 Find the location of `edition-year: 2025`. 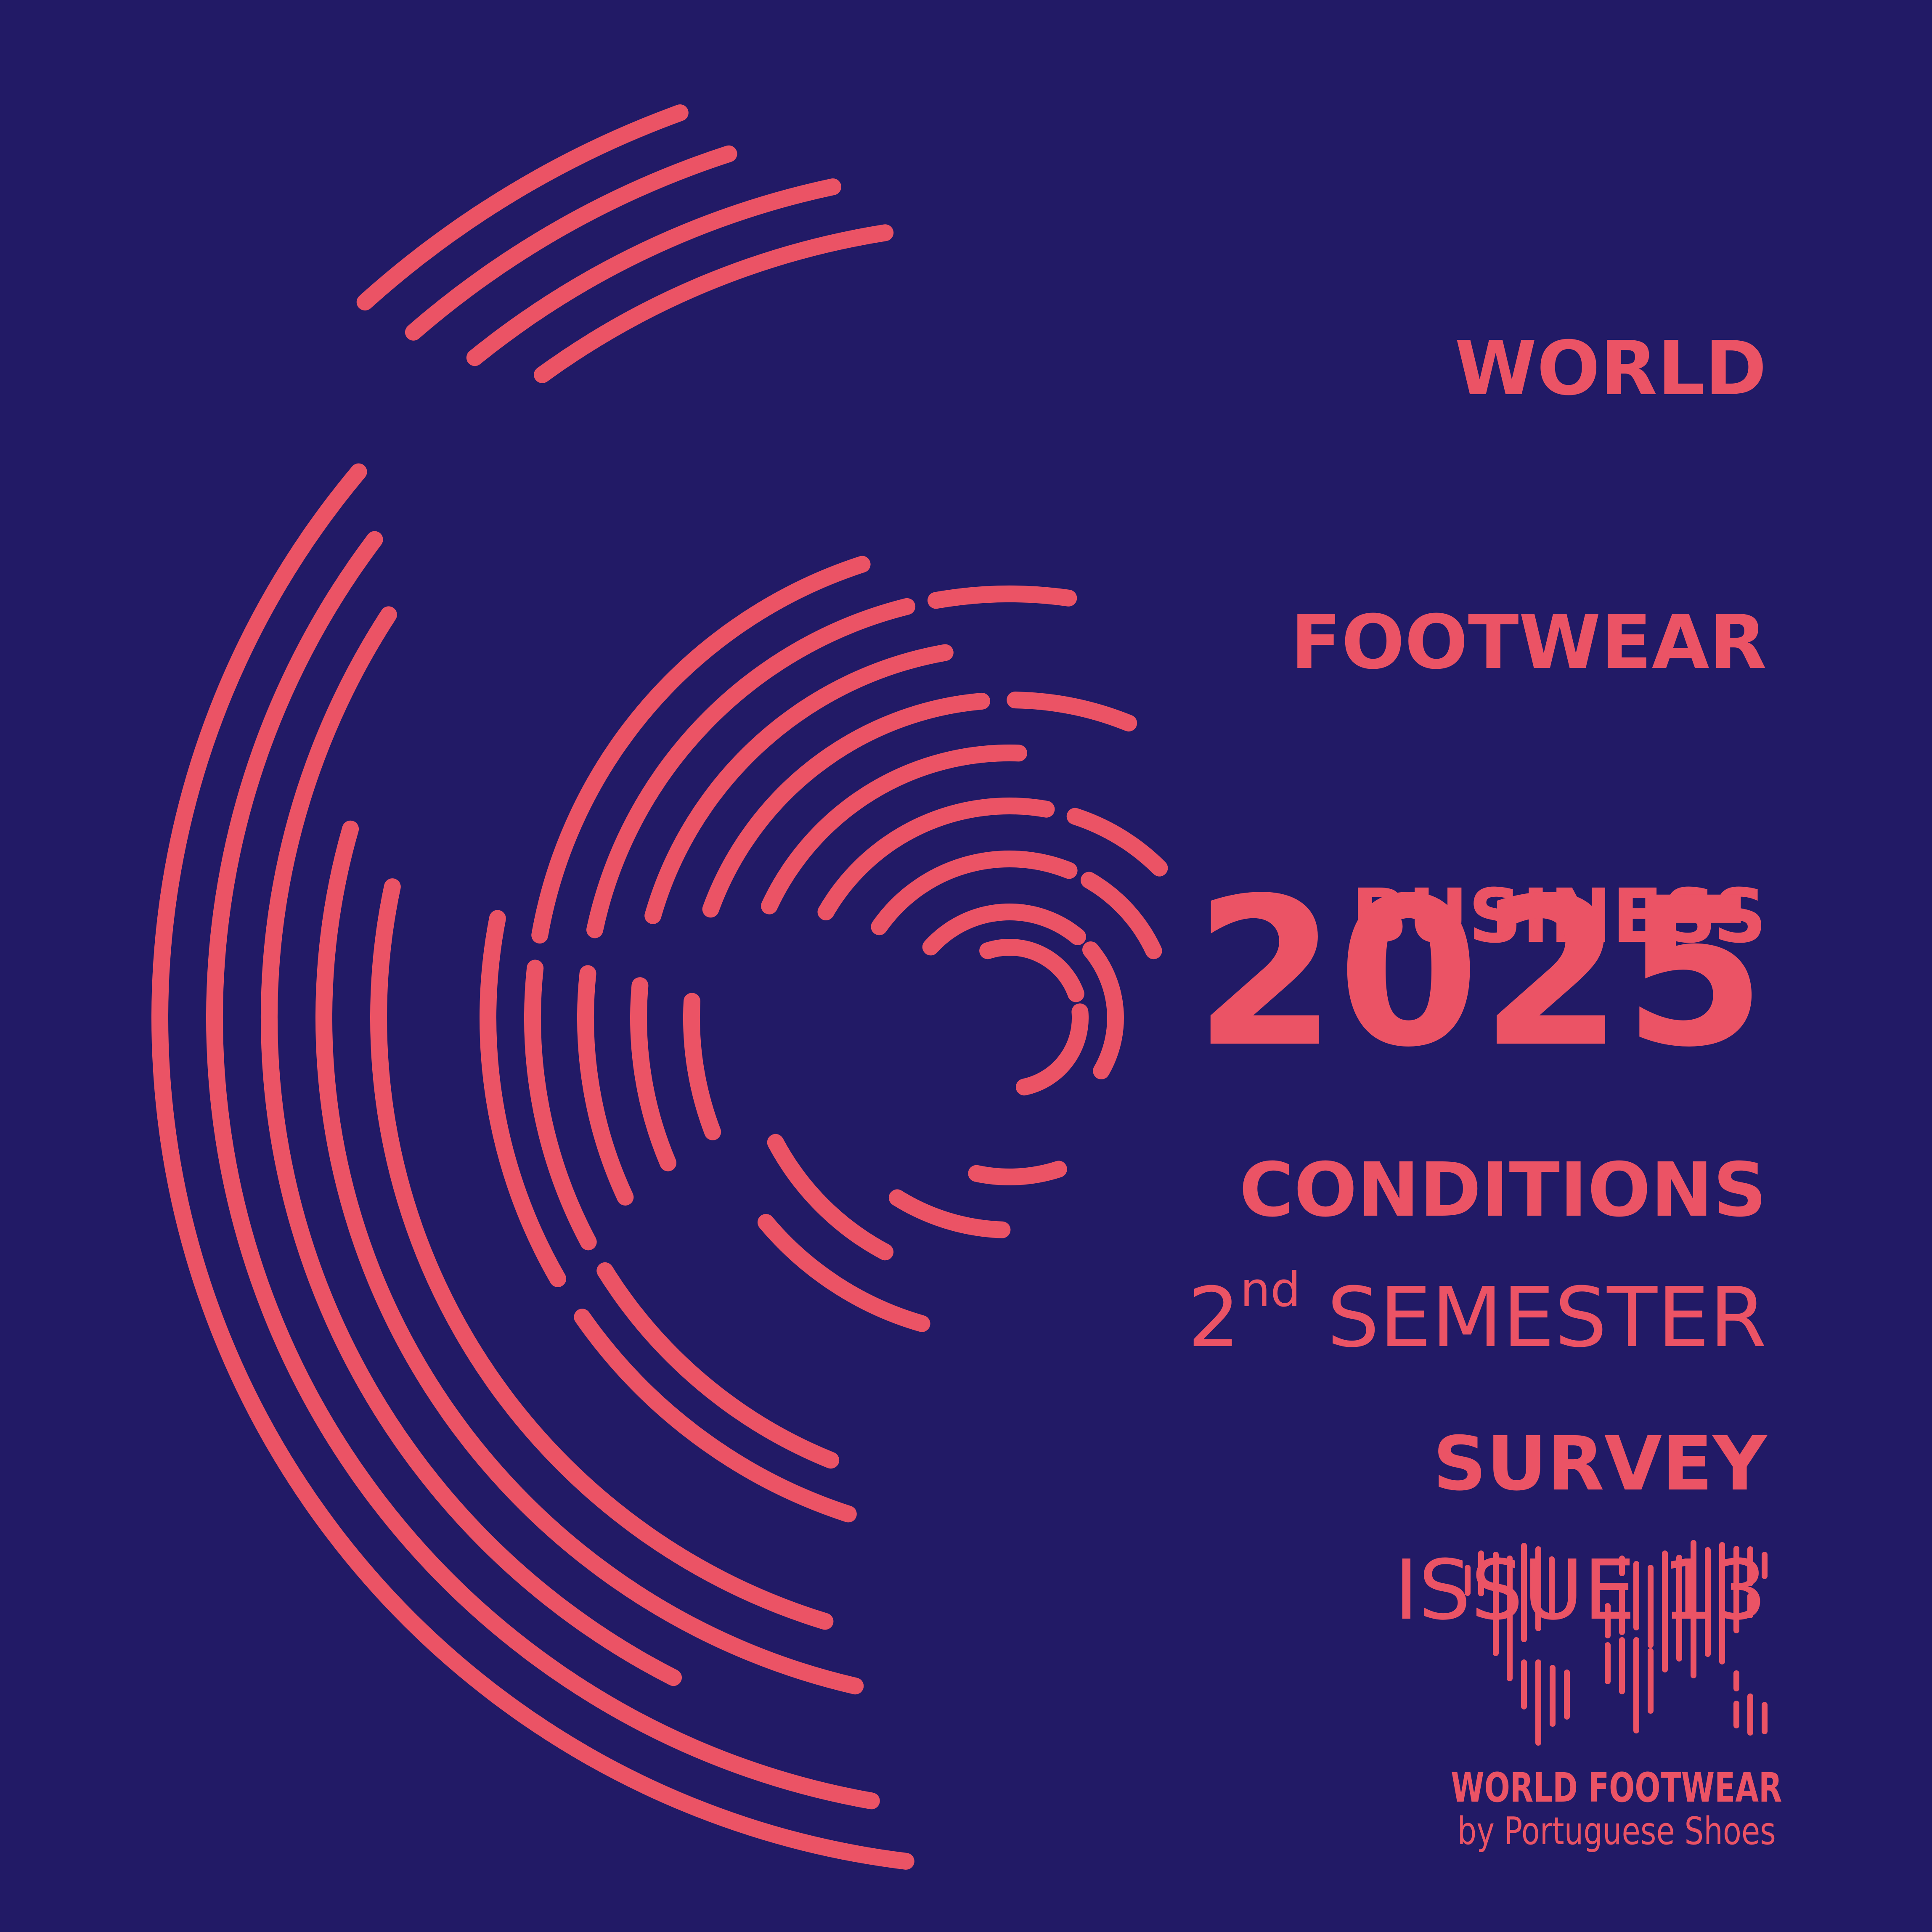

edition-year: 2025 is located at coordinates (1480, 973).